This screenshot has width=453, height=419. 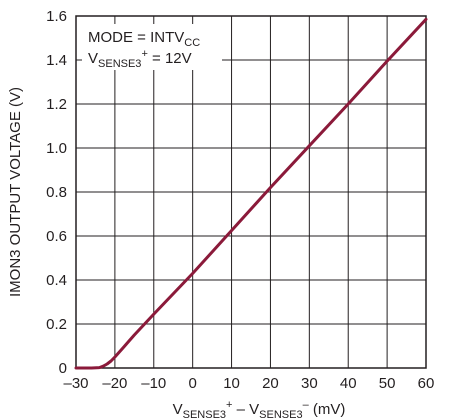 What do you see at coordinates (56, 16) in the screenshot?
I see `y-tick-label: 1.6` at bounding box center [56, 16].